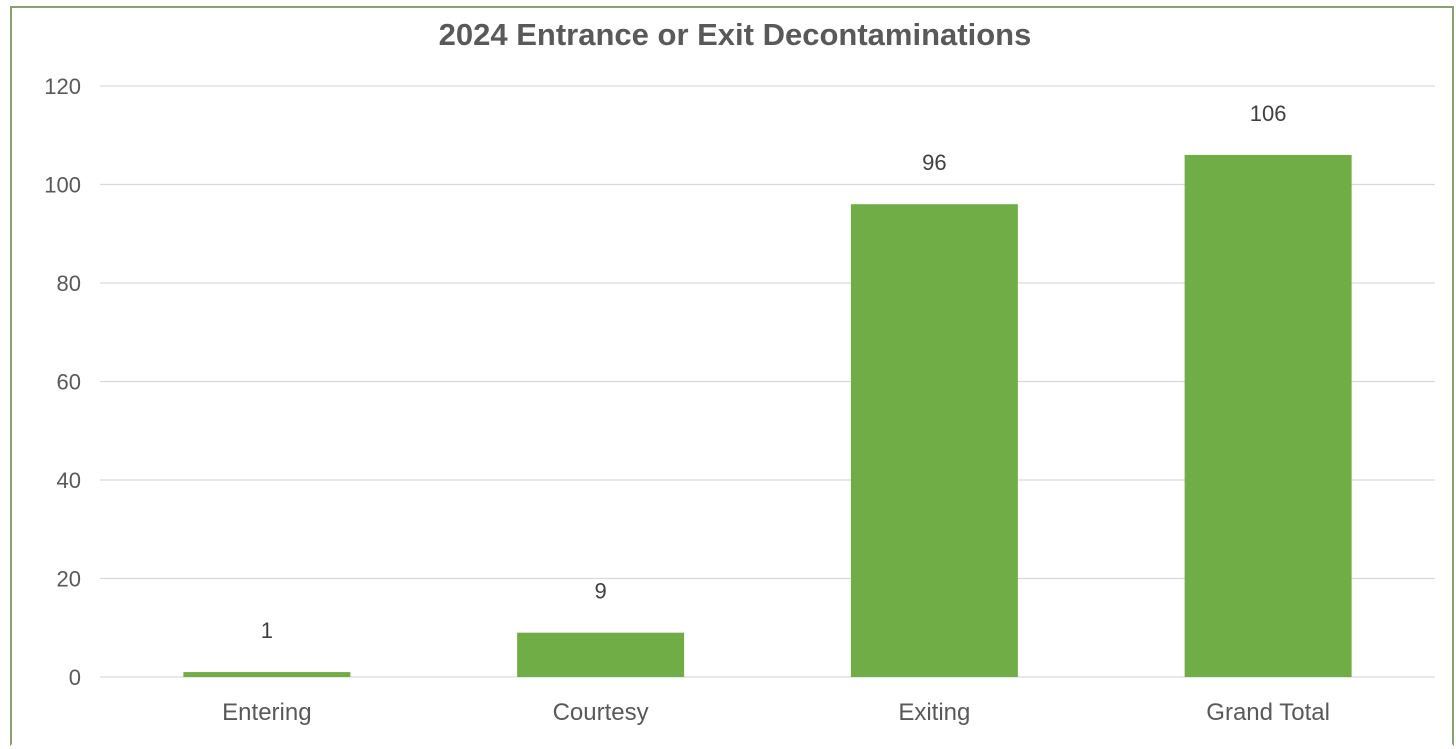 This screenshot has width=1456, height=749. I want to click on data-label: 9, so click(601, 591).